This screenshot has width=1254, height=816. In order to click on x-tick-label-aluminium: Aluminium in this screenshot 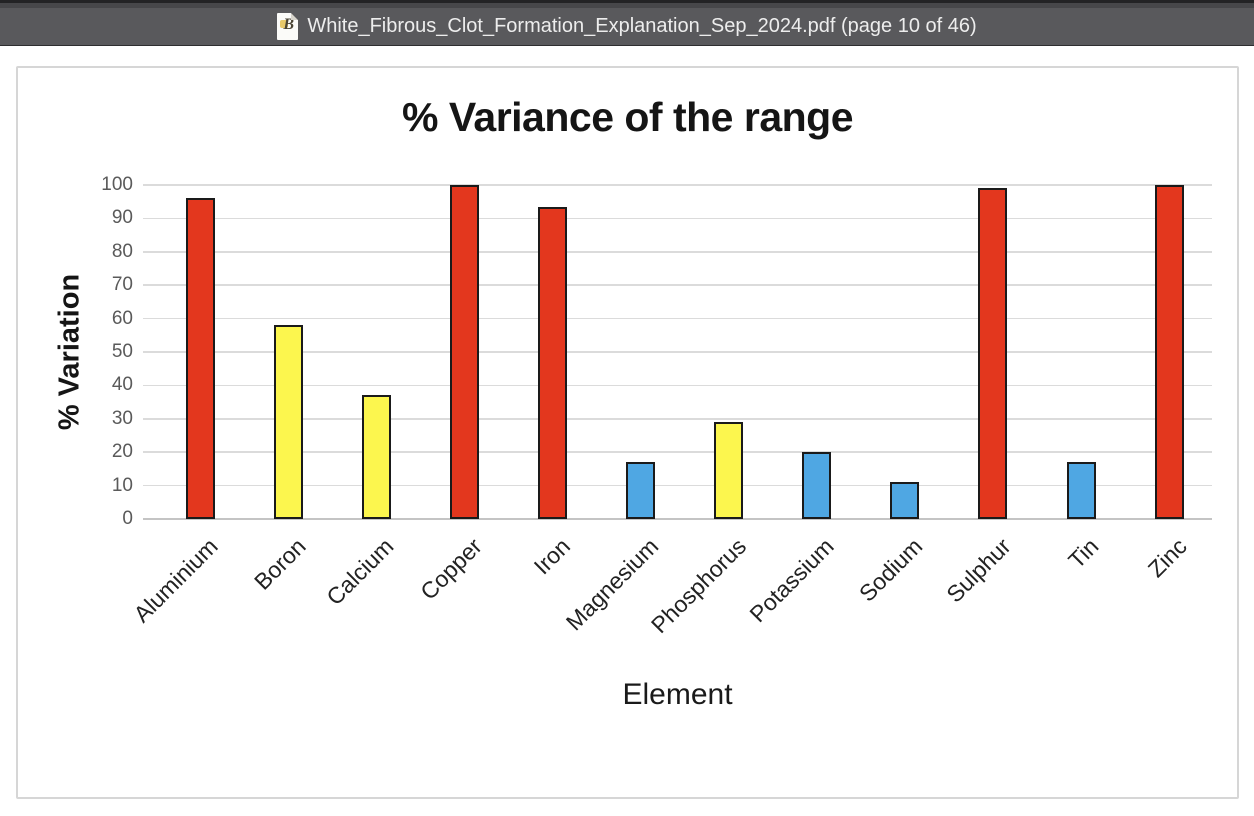, I will do `click(175, 580)`.